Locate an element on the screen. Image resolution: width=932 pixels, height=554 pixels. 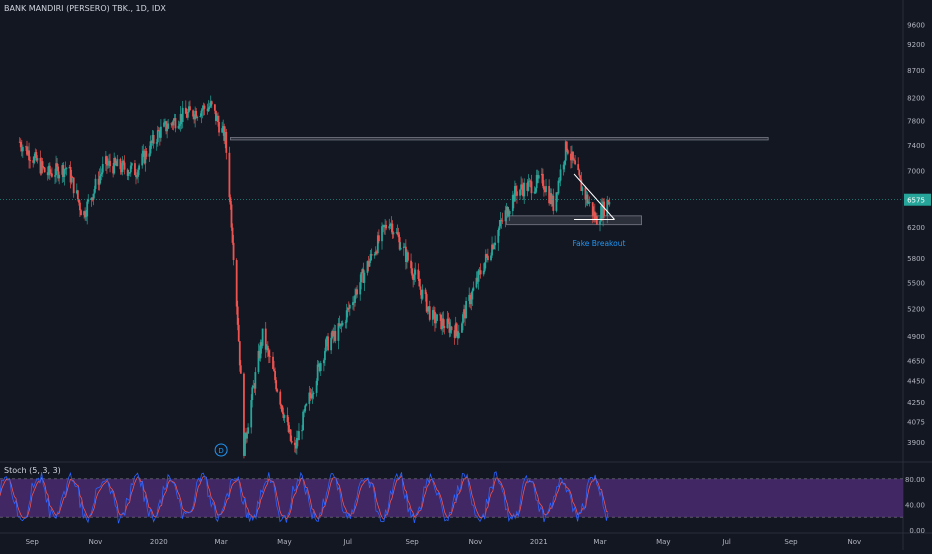
price-tick-label: 5800 is located at coordinates (916, 259).